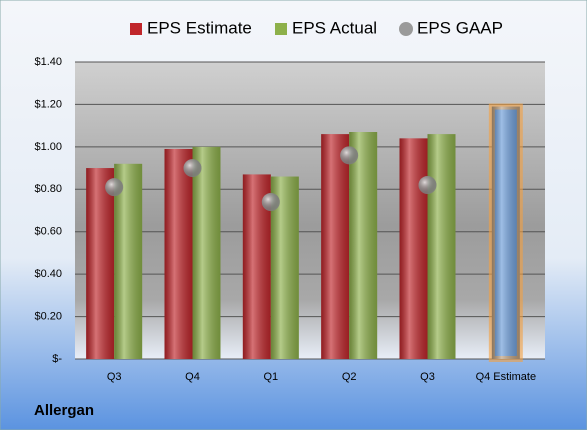 This screenshot has height=430, width=587. Describe the element at coordinates (349, 377) in the screenshot. I see `x-tick-label: Q2` at that location.